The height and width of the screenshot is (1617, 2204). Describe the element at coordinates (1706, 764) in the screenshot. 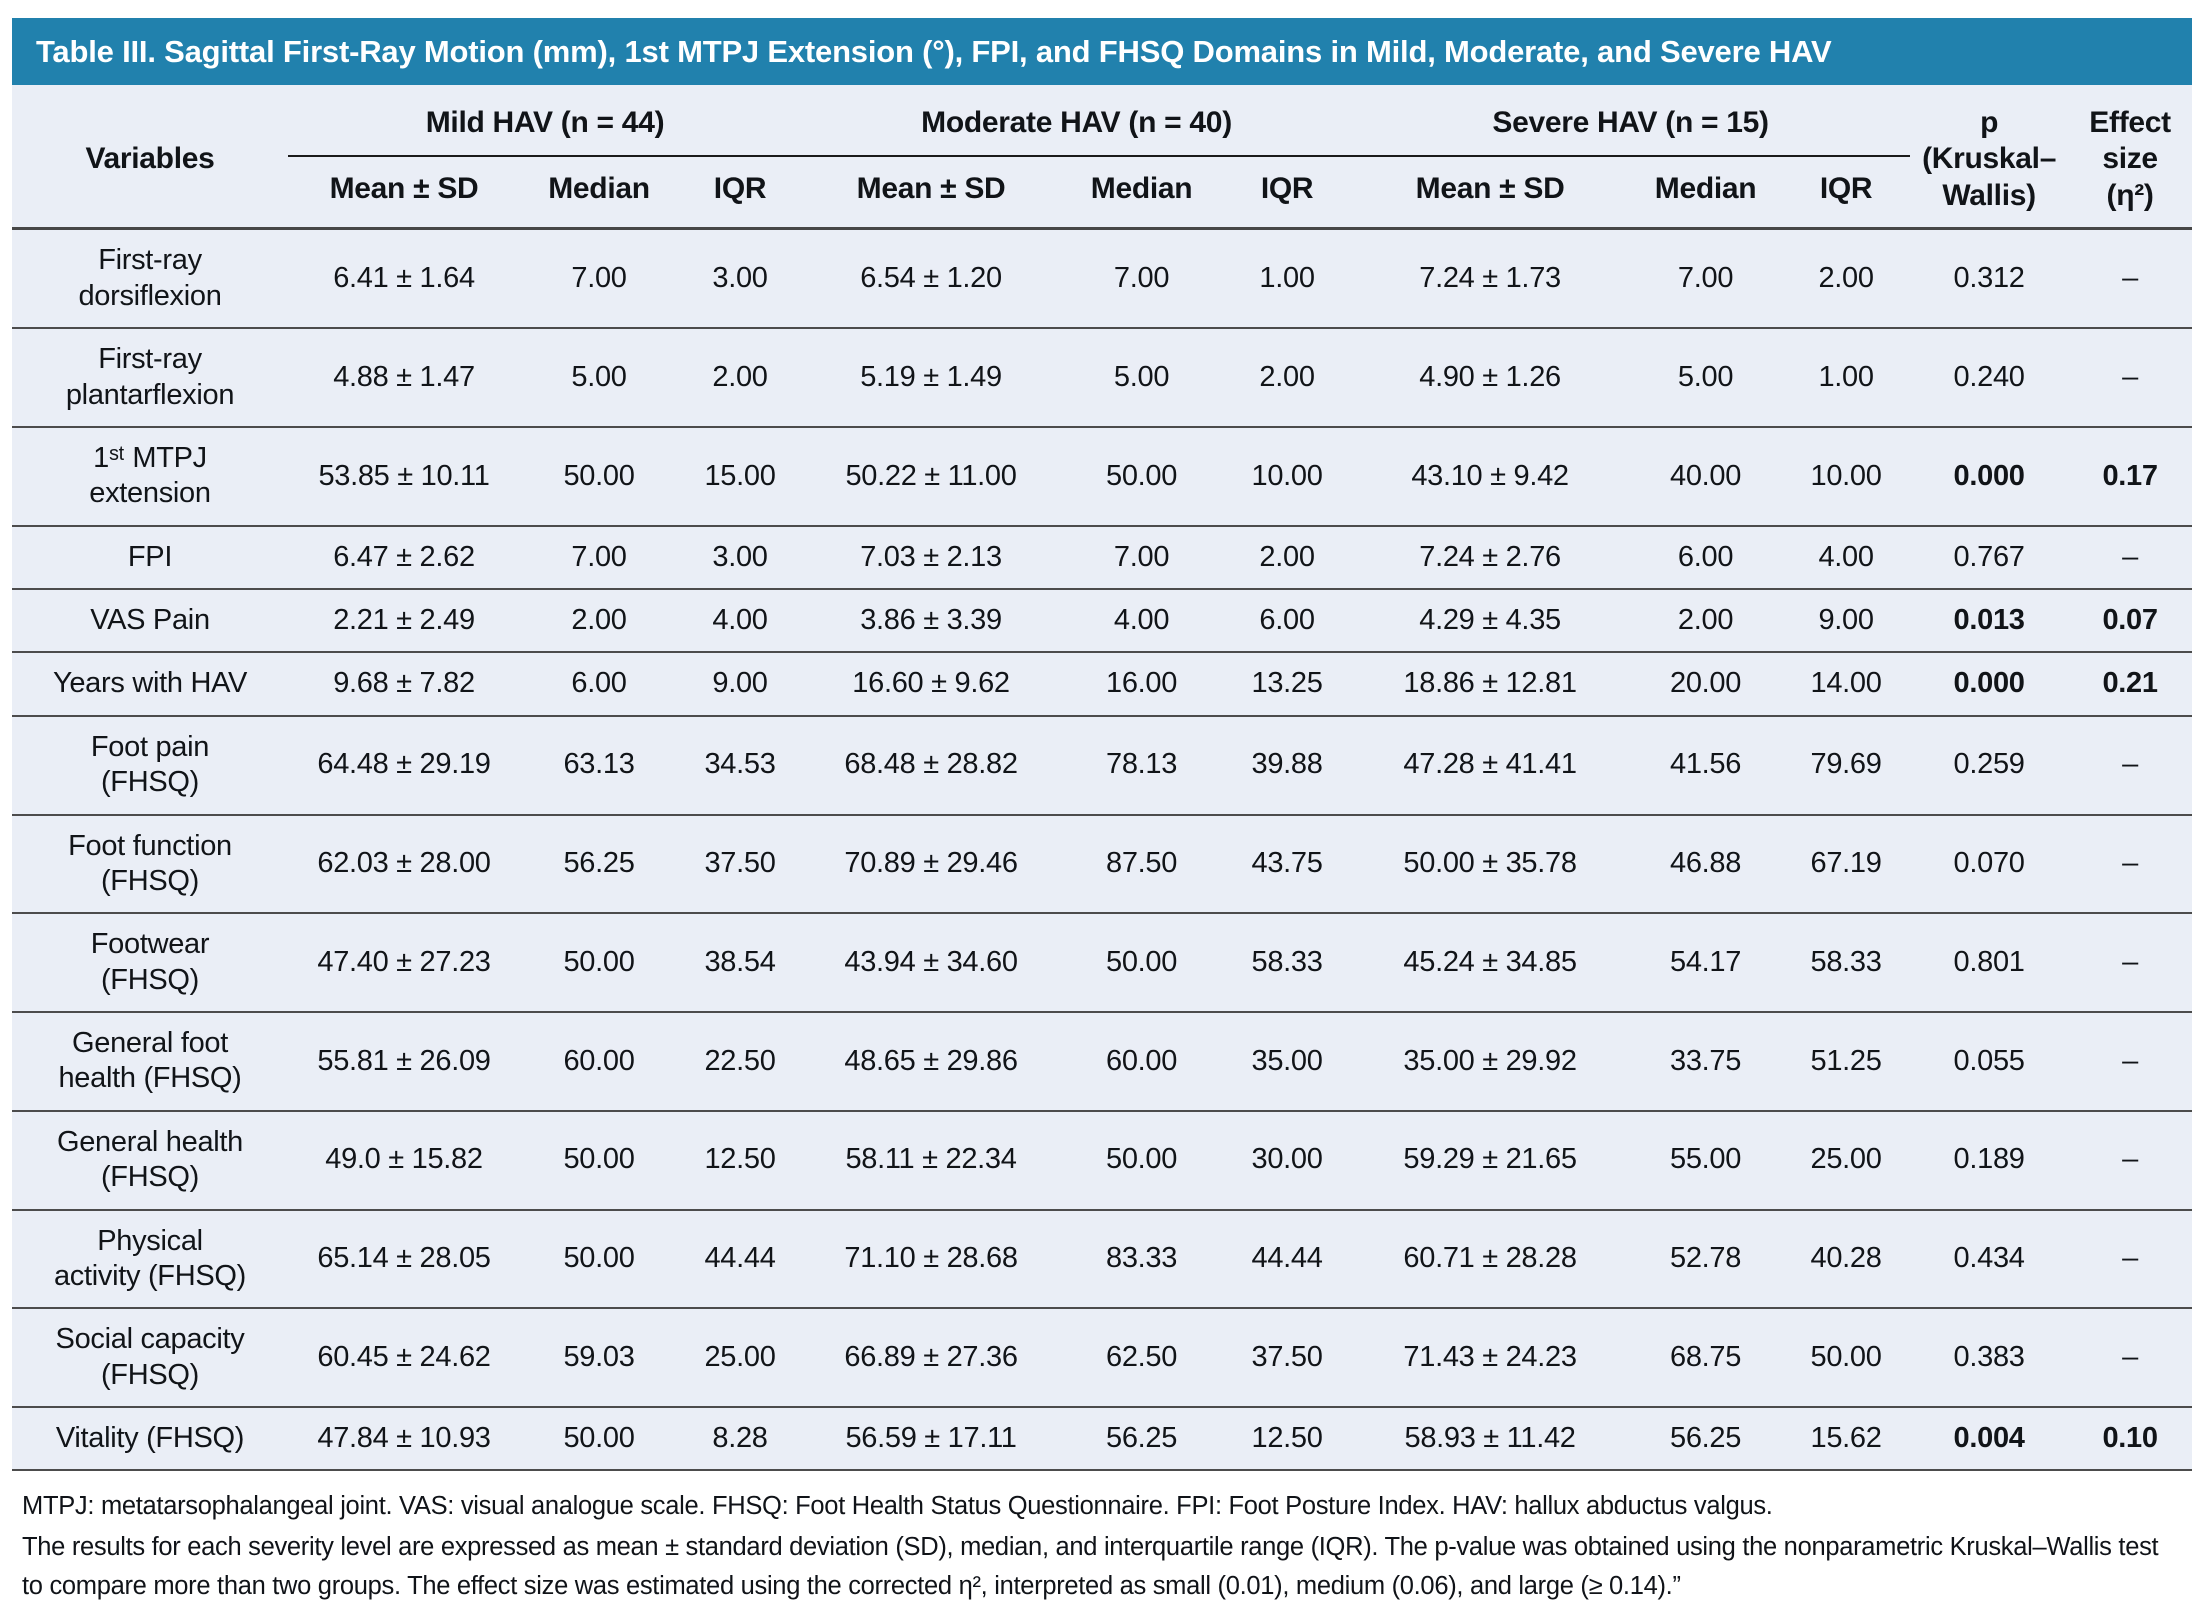

I see `cell: 41.56` at that location.